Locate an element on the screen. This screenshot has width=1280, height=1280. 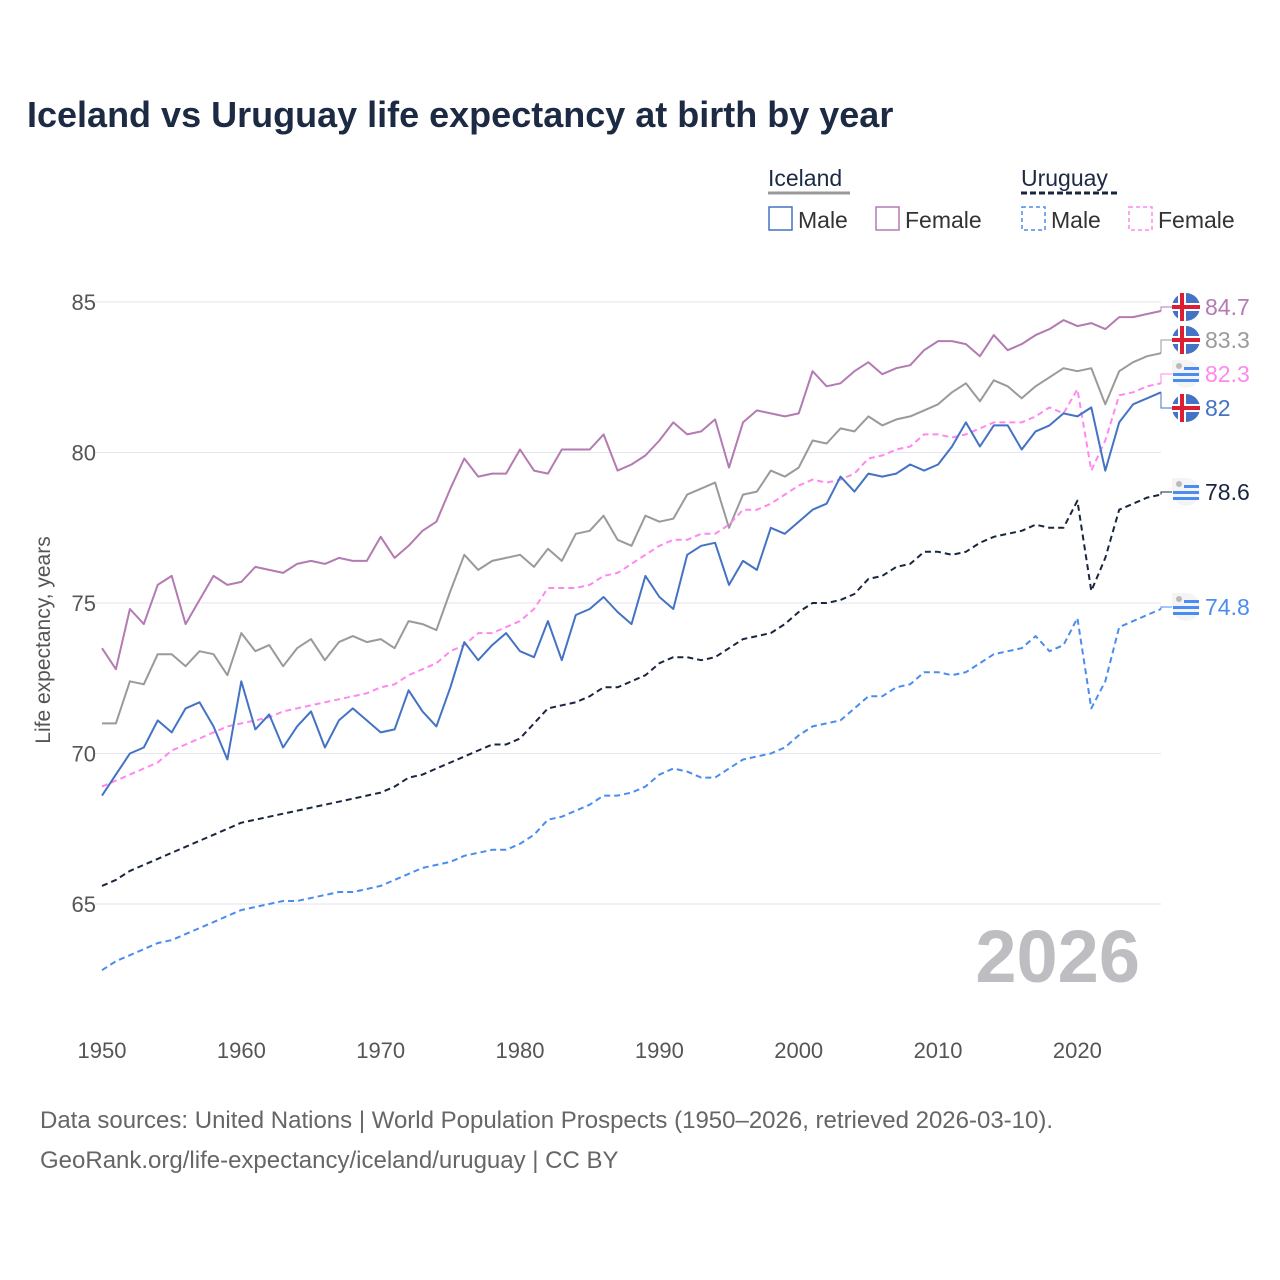
y-tick-label: 80 is located at coordinates (84, 453).